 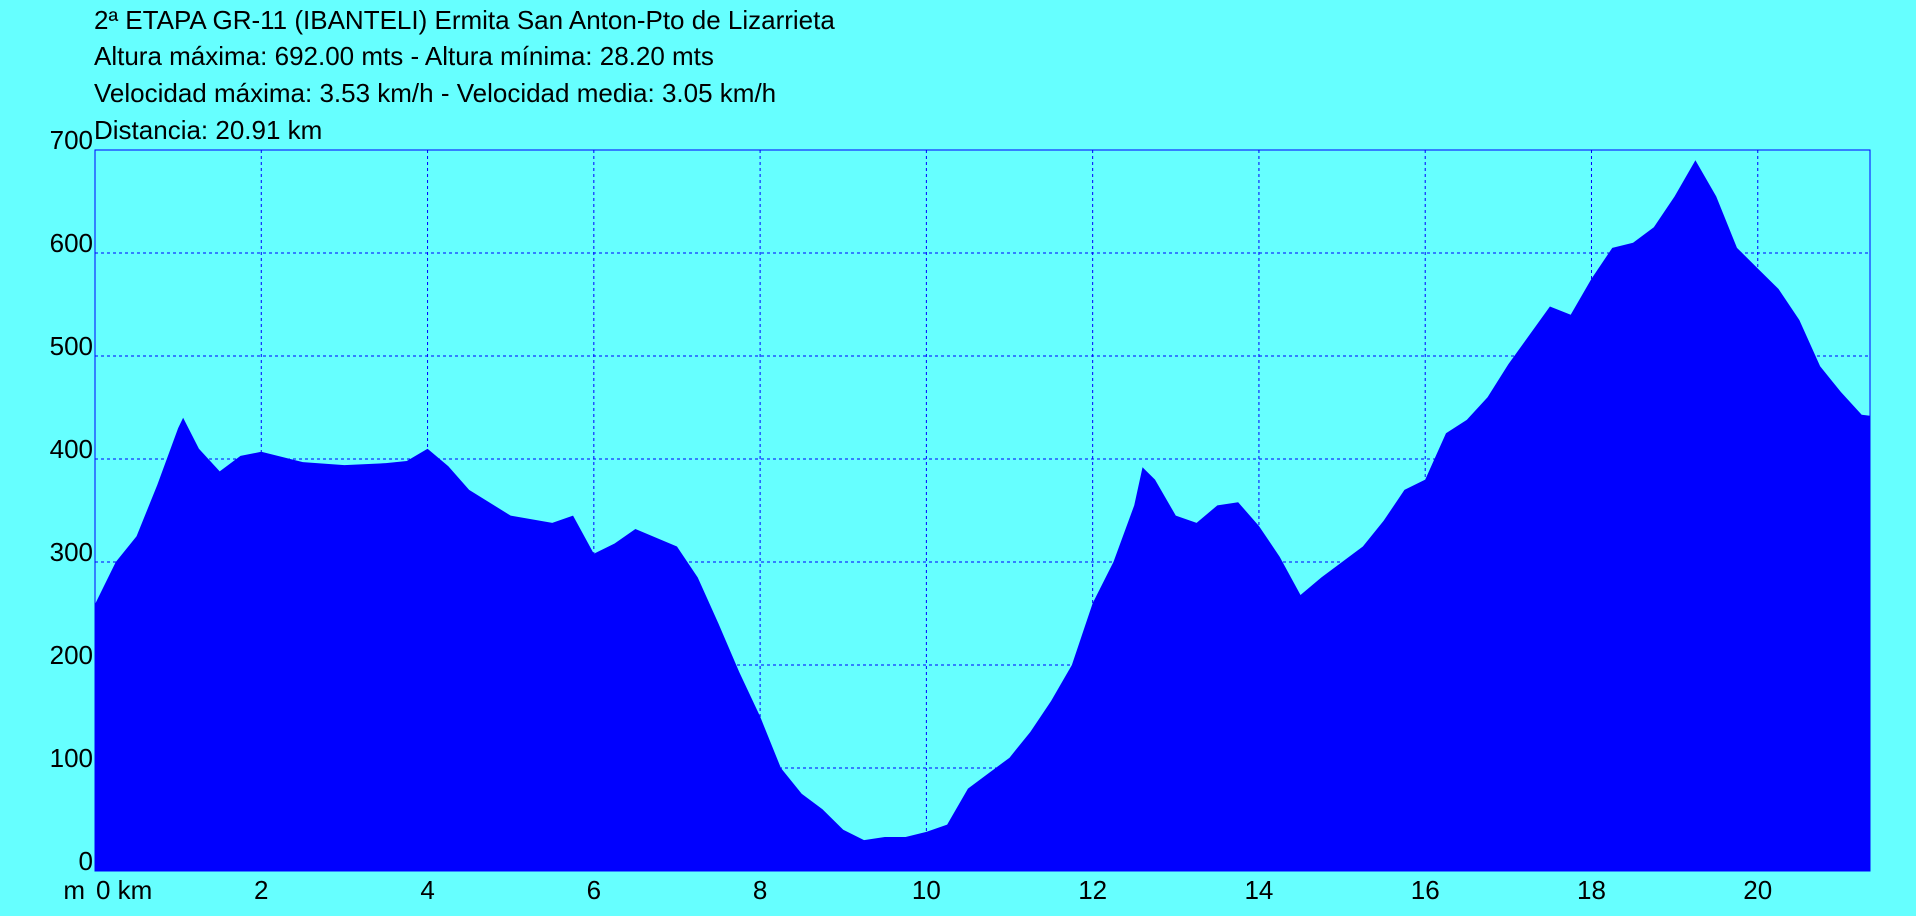 I want to click on x-tick-label: 12, so click(x=1092, y=890).